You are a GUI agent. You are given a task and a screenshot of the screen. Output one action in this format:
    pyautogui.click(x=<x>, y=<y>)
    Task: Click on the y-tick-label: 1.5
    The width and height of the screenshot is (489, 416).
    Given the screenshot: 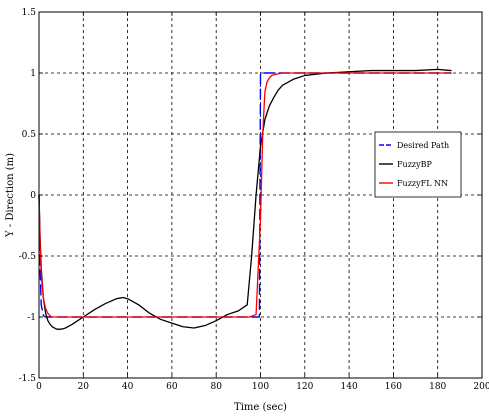 What is the action you would take?
    pyautogui.click(x=29, y=13)
    